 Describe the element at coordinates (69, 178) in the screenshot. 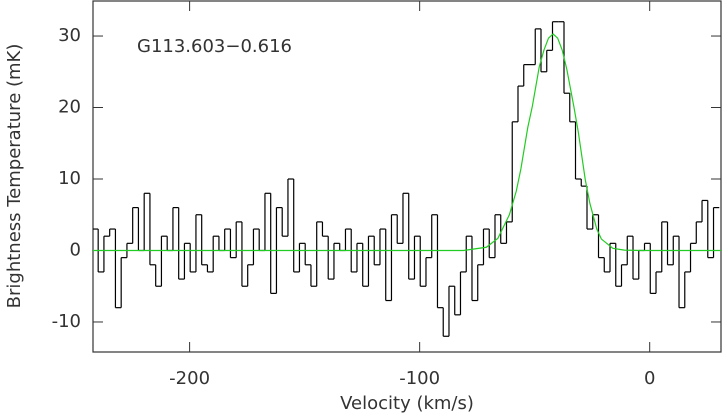

I see `y-tick-label: 10` at that location.